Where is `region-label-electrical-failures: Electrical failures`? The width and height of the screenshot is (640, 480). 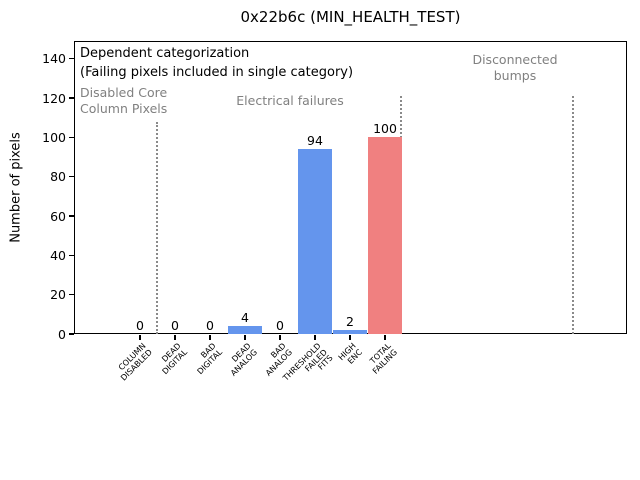 region-label-electrical-failures: Electrical failures is located at coordinates (290, 100).